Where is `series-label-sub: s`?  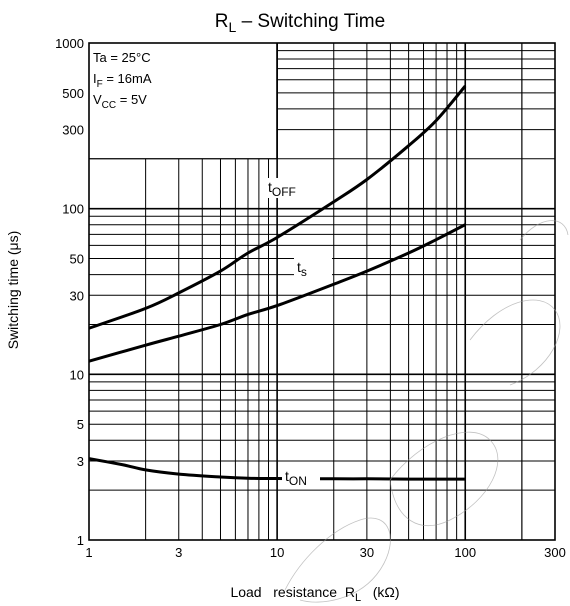
series-label-sub: s is located at coordinates (304, 272).